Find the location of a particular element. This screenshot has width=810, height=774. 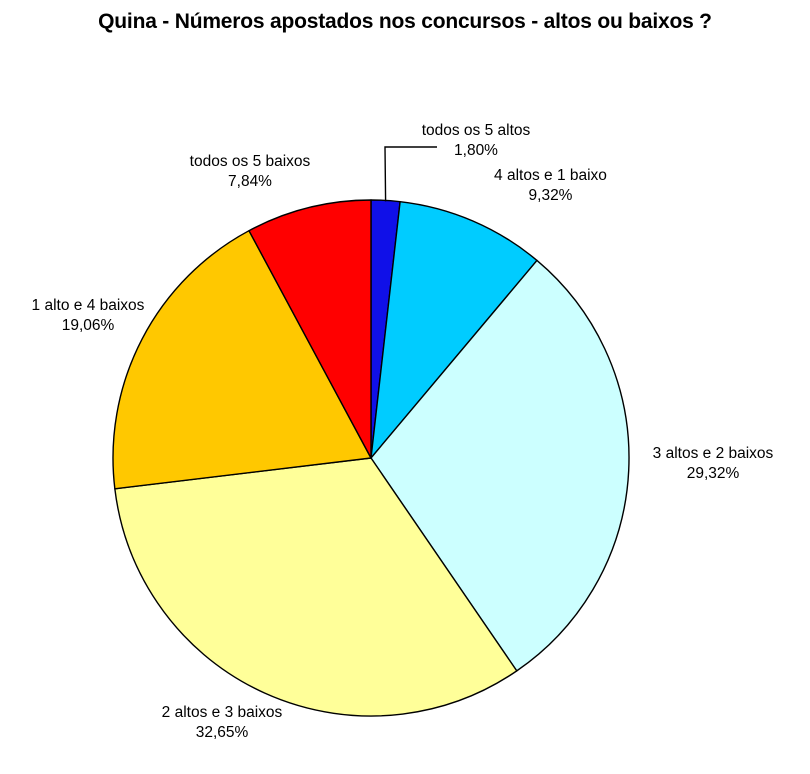

slice-label-name: todos os 5 baixos is located at coordinates (250, 161).